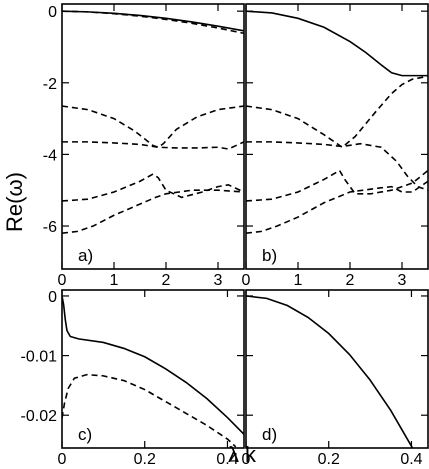 This screenshot has height=469, width=429. Describe the element at coordinates (269, 255) in the screenshot. I see `panel-b-label: b)` at that location.